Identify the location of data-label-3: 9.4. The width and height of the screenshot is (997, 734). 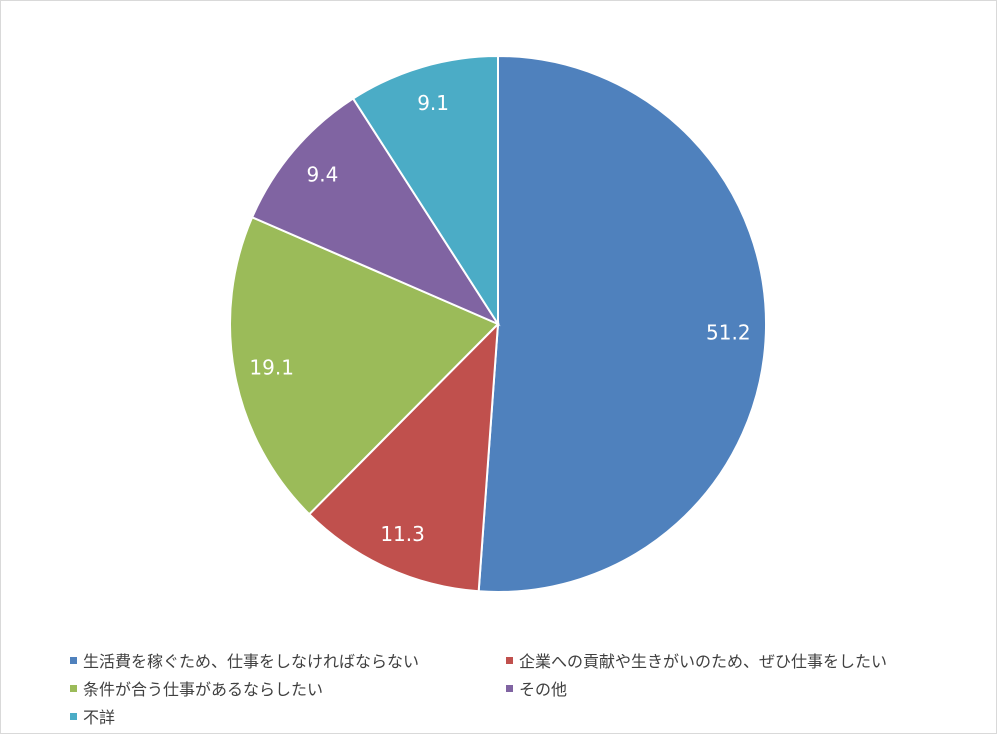
(322, 175).